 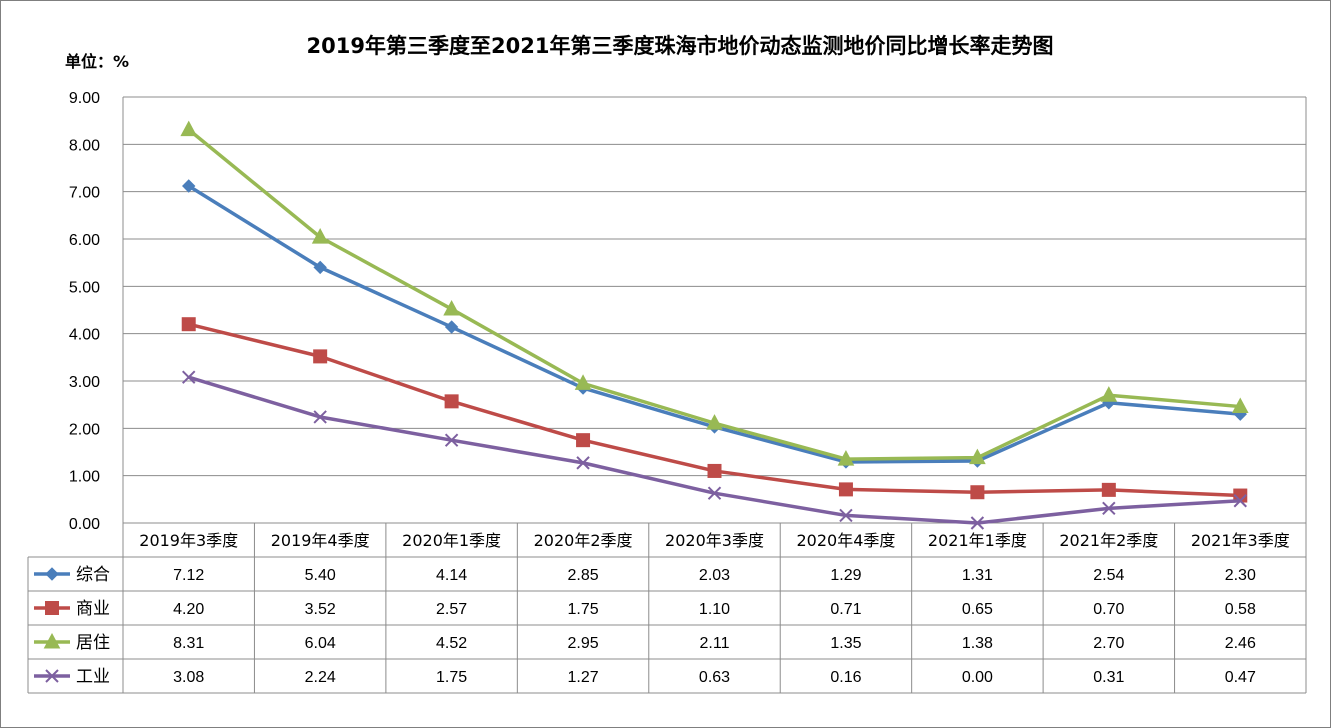 I want to click on y-tick-label: 6.00, so click(x=84, y=240).